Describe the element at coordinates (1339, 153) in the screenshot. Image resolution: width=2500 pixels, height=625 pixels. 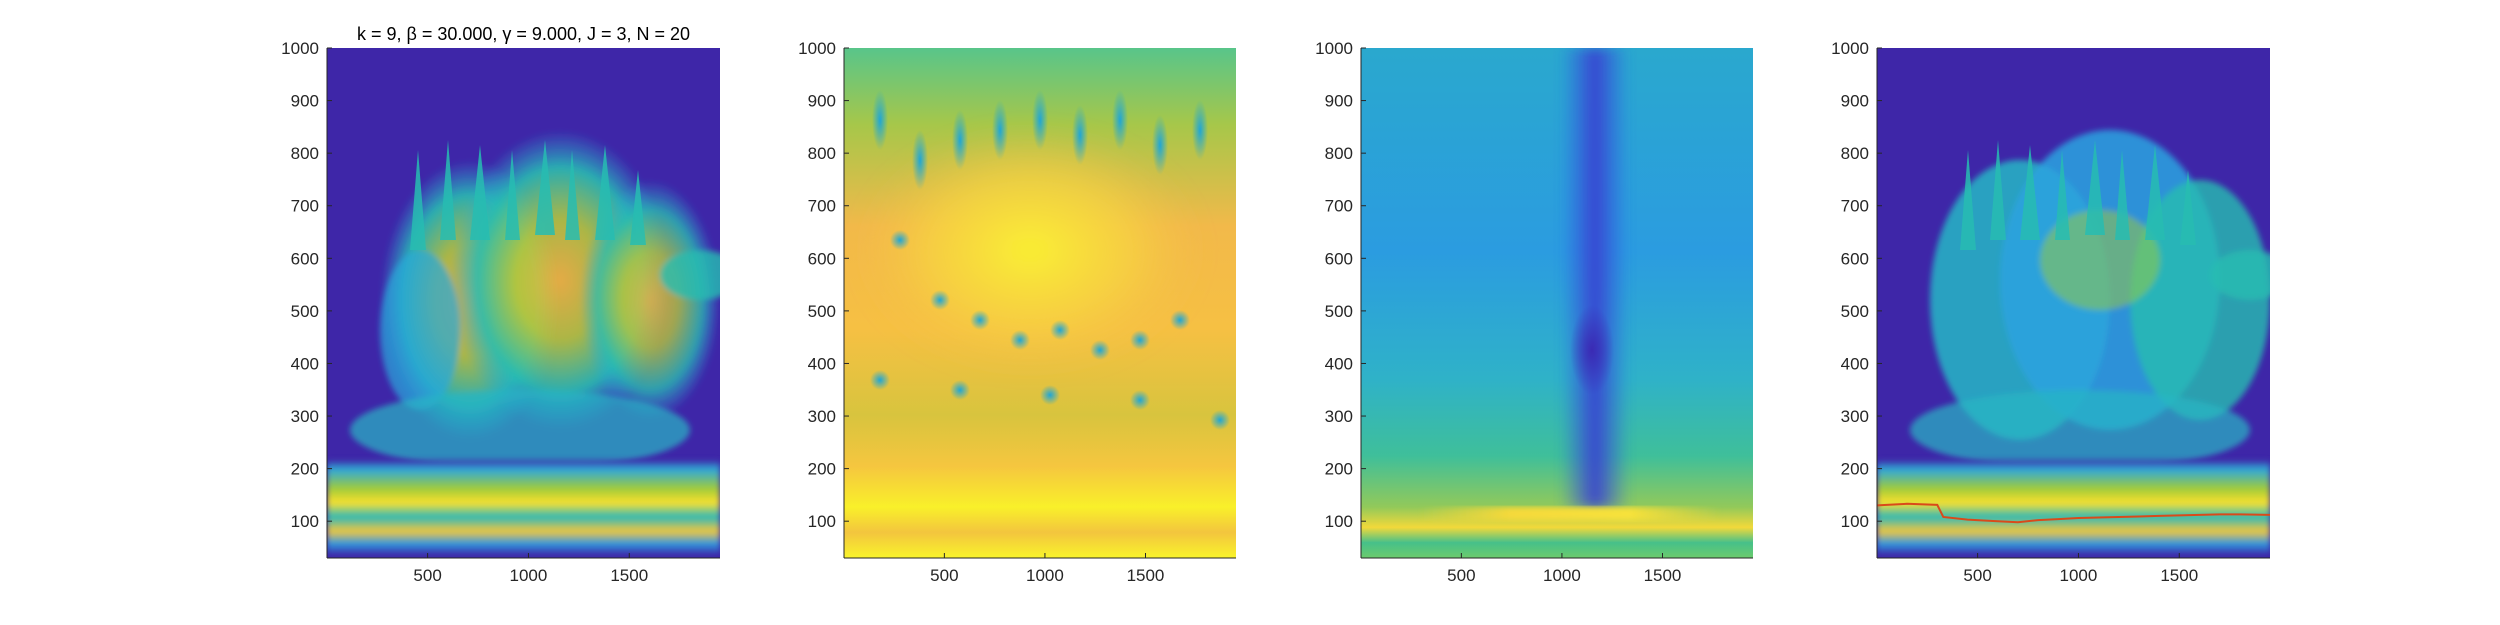
I see `panel-3-y-tick-label: 800` at that location.